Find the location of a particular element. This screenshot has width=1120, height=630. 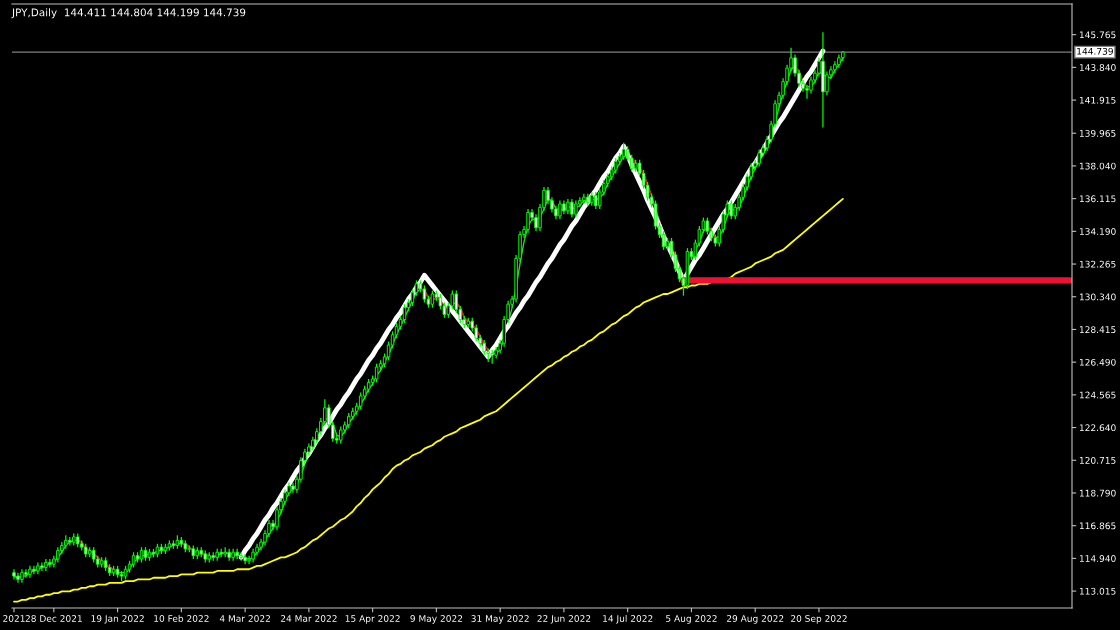

x-tick-label: 20 Sep 2022 is located at coordinates (819, 619).